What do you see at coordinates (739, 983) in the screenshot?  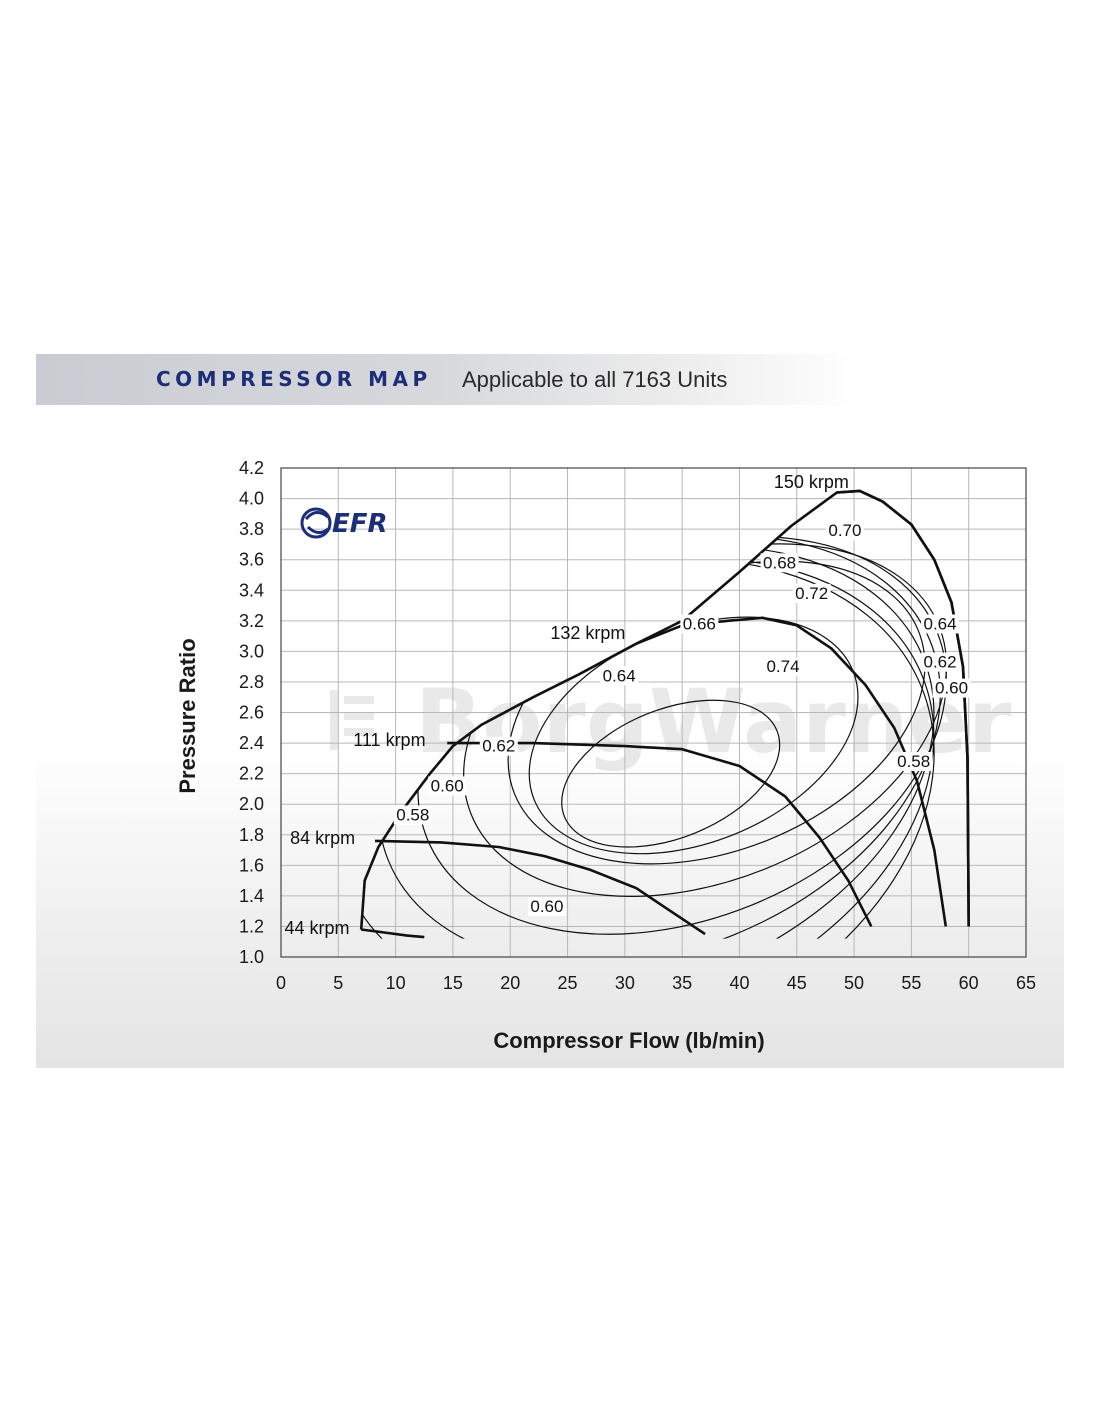 I see `x-tick-label: 40` at bounding box center [739, 983].